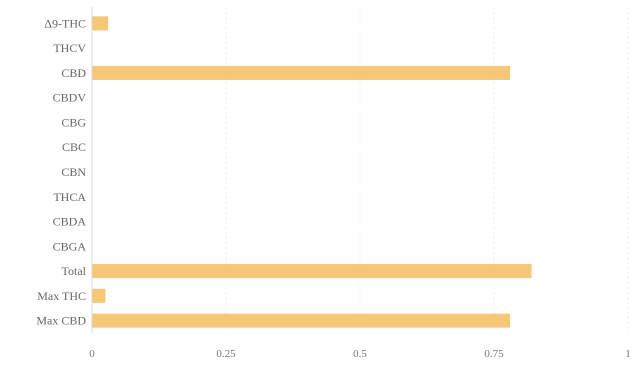 The image size is (642, 365). What do you see at coordinates (65, 23) in the screenshot?
I see `category-label: Δ9-THC` at bounding box center [65, 23].